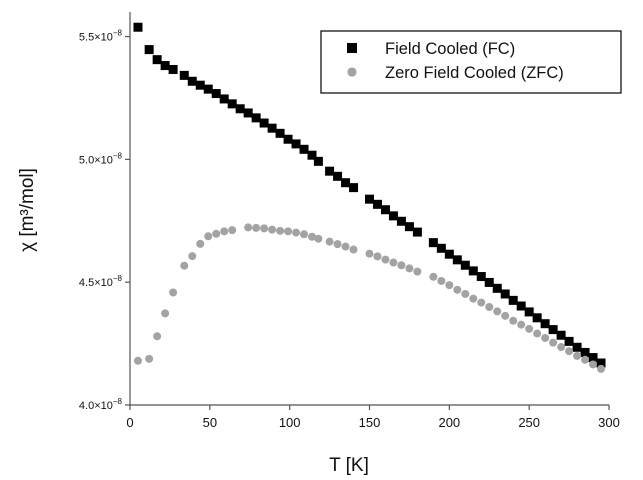  Describe the element at coordinates (349, 465) in the screenshot. I see `x-axis-title: T [K]` at that location.